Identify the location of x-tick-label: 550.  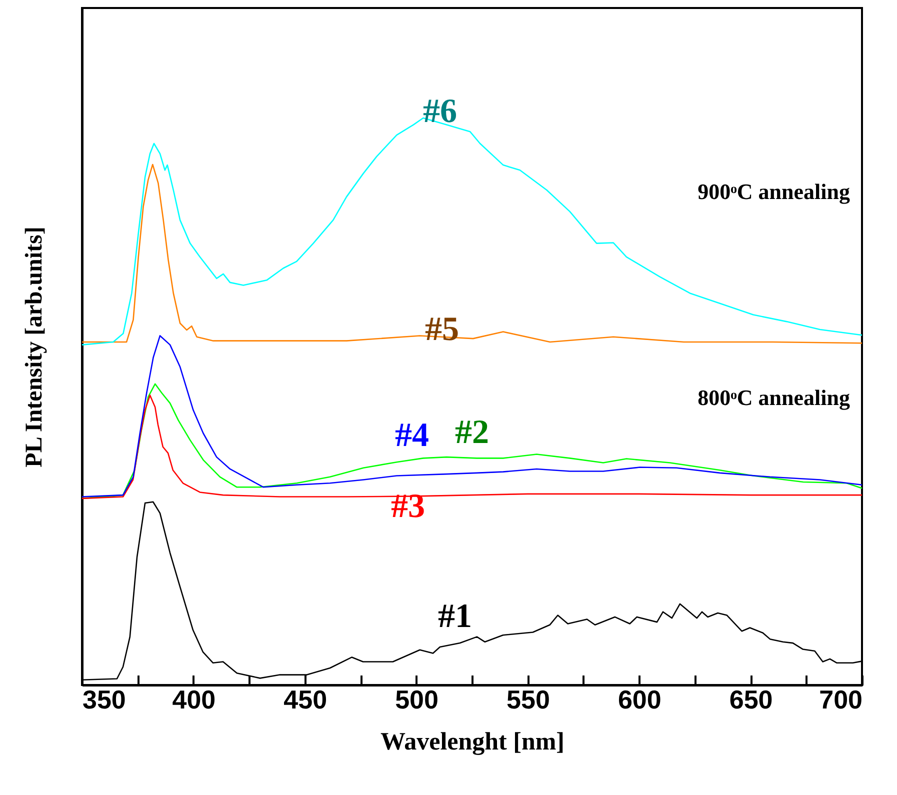
(528, 699).